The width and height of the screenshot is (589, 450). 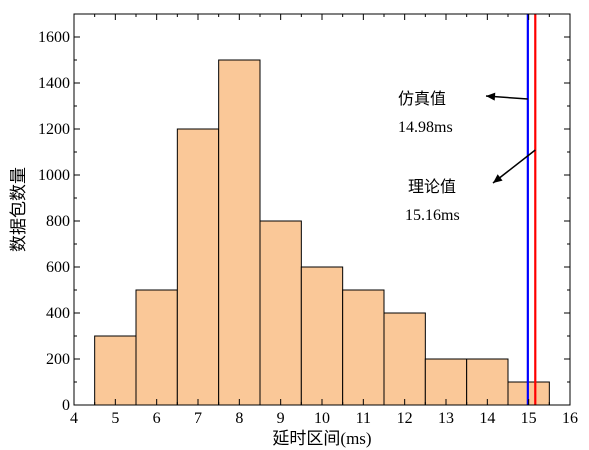 What do you see at coordinates (425, 127) in the screenshot?
I see `simulated-value-number: 14.98ms` at bounding box center [425, 127].